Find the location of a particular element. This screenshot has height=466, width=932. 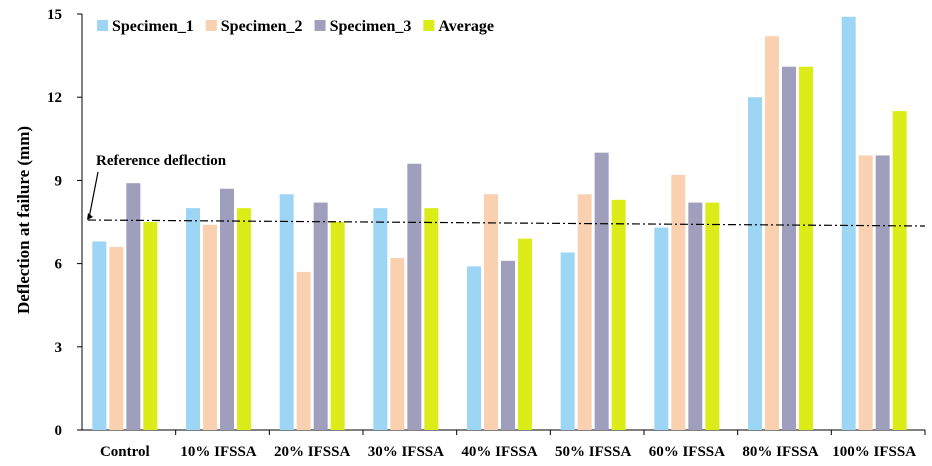

y-axis-label: Deflection at failure (mm) is located at coordinates (23, 220).